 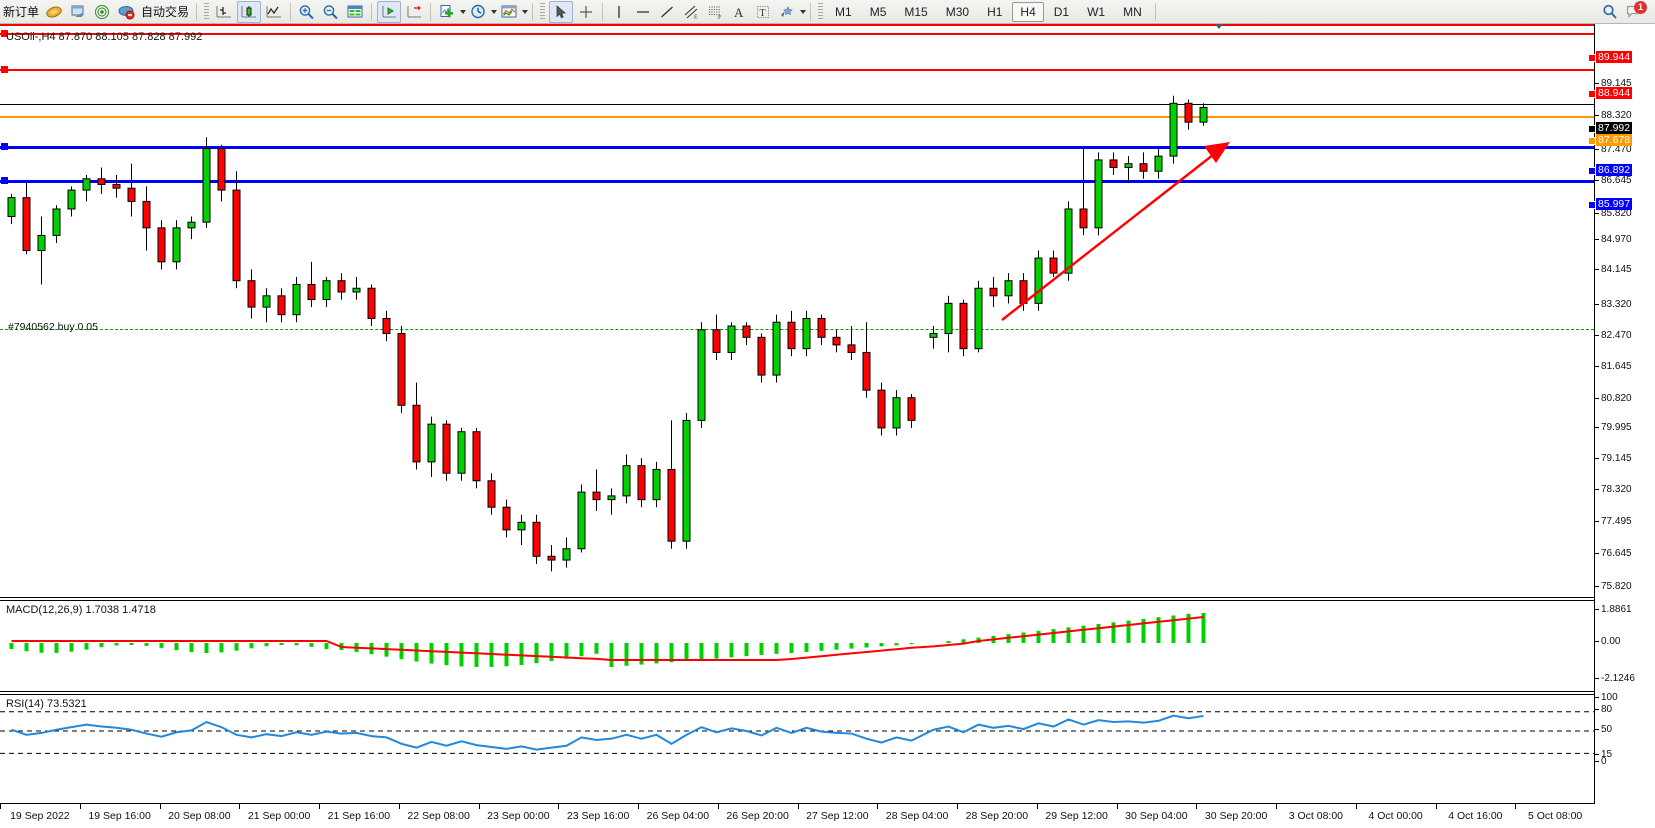 I want to click on timeframe-m30: M30, so click(x=957, y=11).